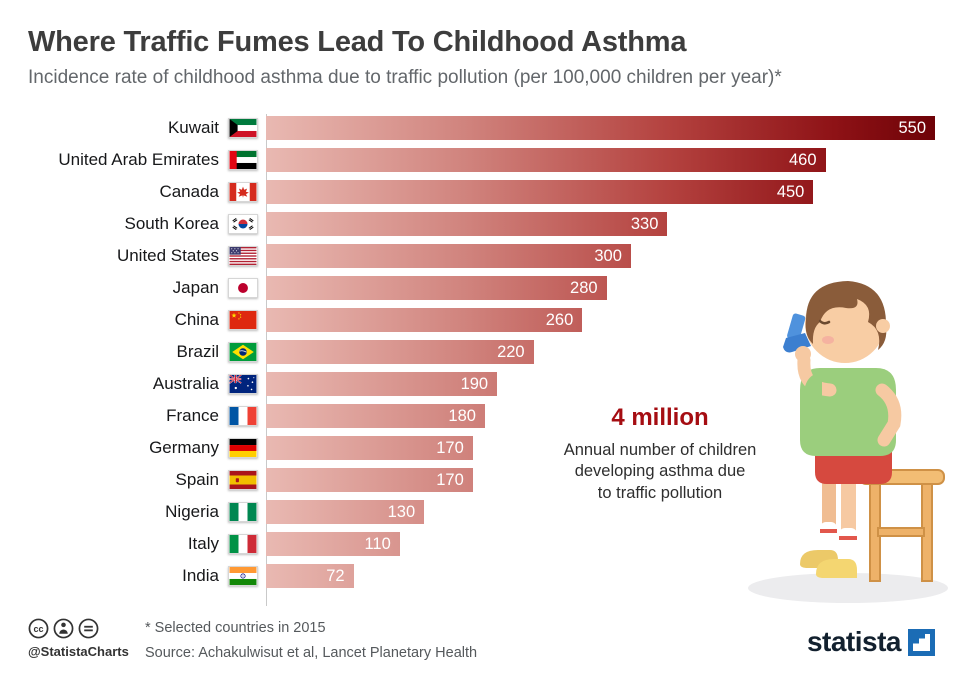  I want to click on value-label: 550, so click(912, 127).